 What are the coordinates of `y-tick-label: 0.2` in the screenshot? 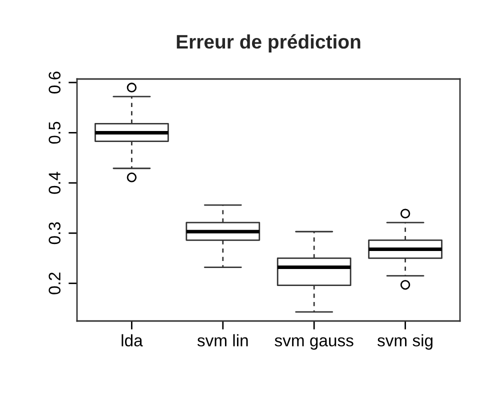 It's located at (54, 283).